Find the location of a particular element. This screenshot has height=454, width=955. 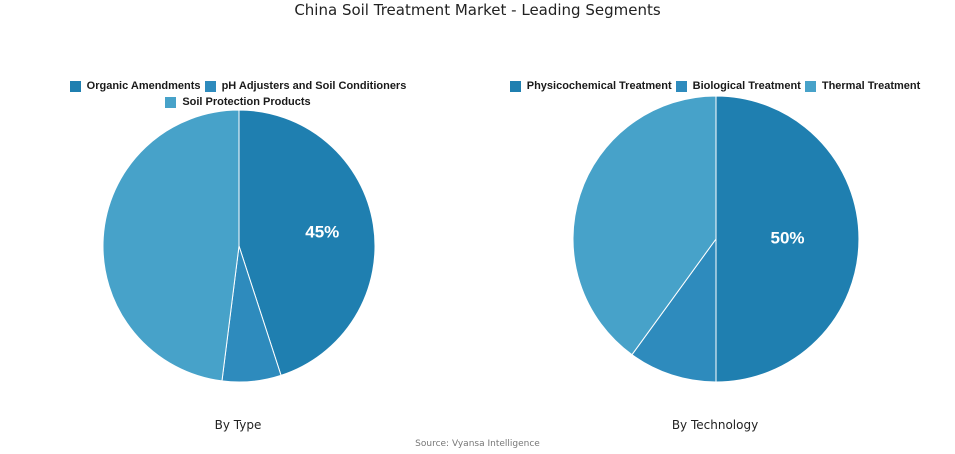

legend-item-physicochemical: Physicochemical Treatment is located at coordinates (590, 86).